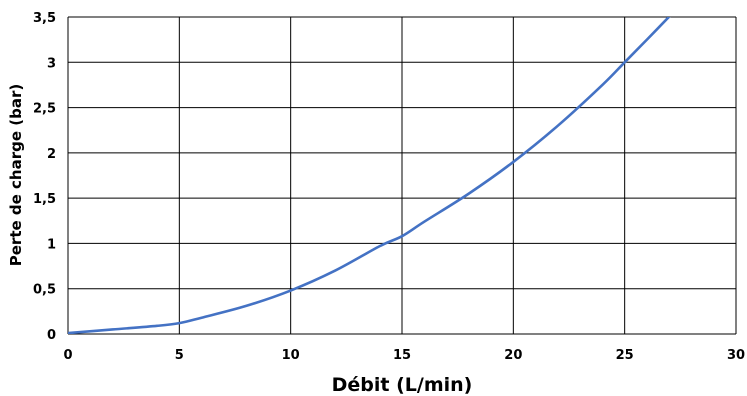 The height and width of the screenshot is (396, 747). Describe the element at coordinates (51, 154) in the screenshot. I see `y-tick-label: 2` at that location.